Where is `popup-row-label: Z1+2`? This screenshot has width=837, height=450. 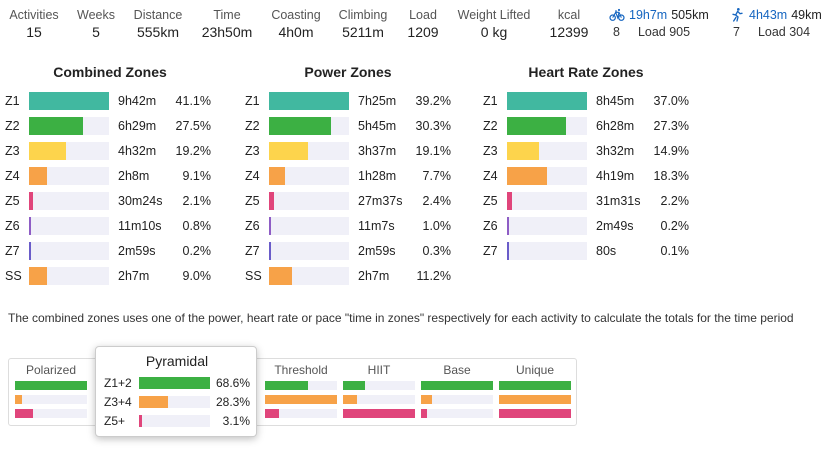 popup-row-label: Z1+2 is located at coordinates (118, 383).